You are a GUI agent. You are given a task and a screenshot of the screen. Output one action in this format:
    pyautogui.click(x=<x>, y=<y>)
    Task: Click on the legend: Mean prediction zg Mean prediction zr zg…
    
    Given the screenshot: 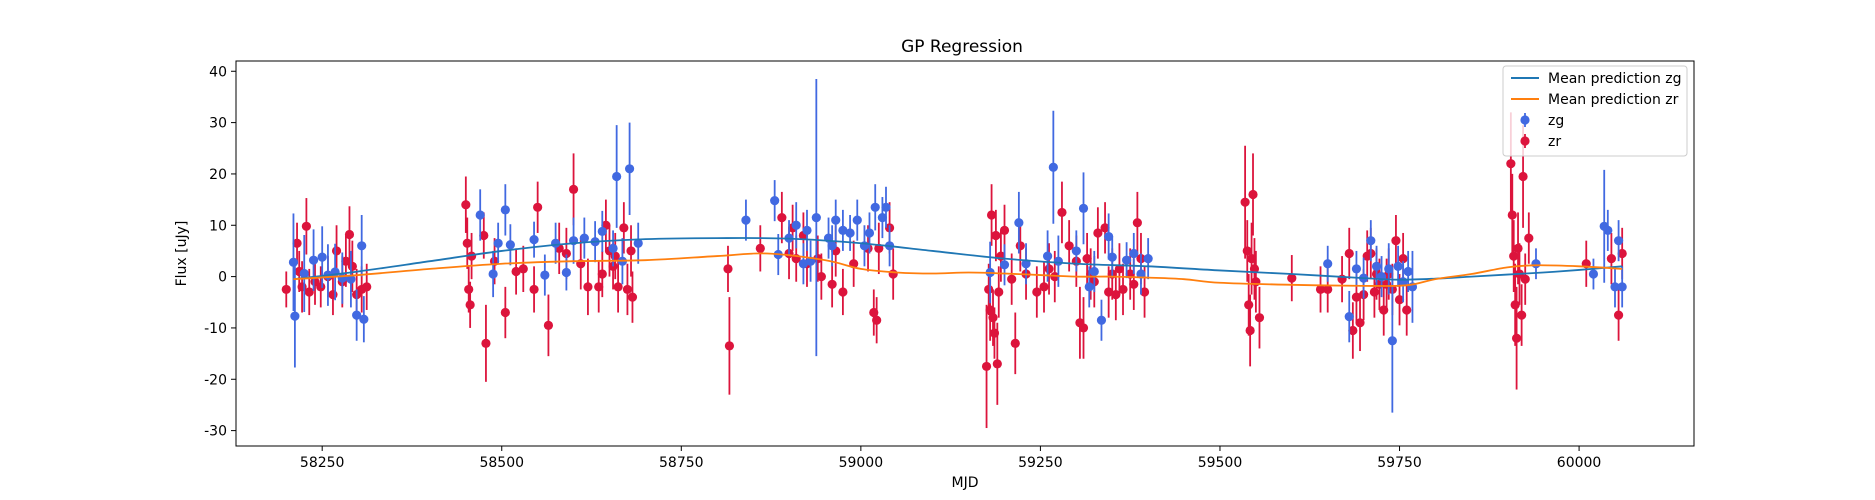 What is the action you would take?
    pyautogui.click(x=1595, y=111)
    